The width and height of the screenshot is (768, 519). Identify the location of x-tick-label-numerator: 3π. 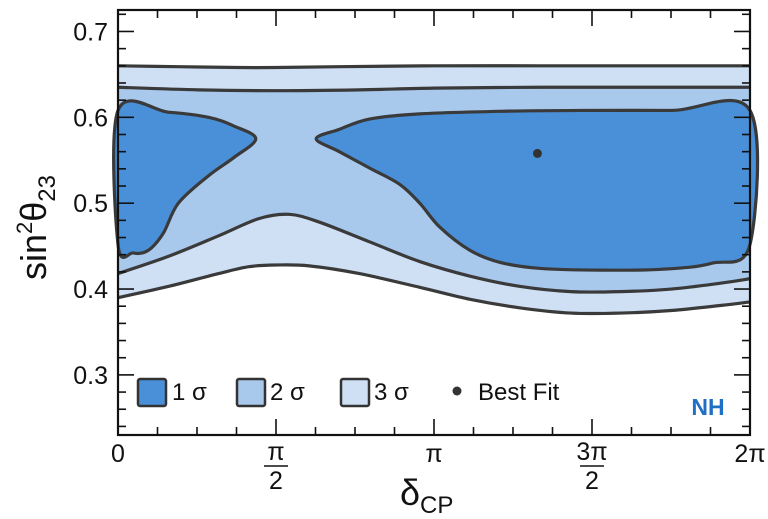
(591, 452).